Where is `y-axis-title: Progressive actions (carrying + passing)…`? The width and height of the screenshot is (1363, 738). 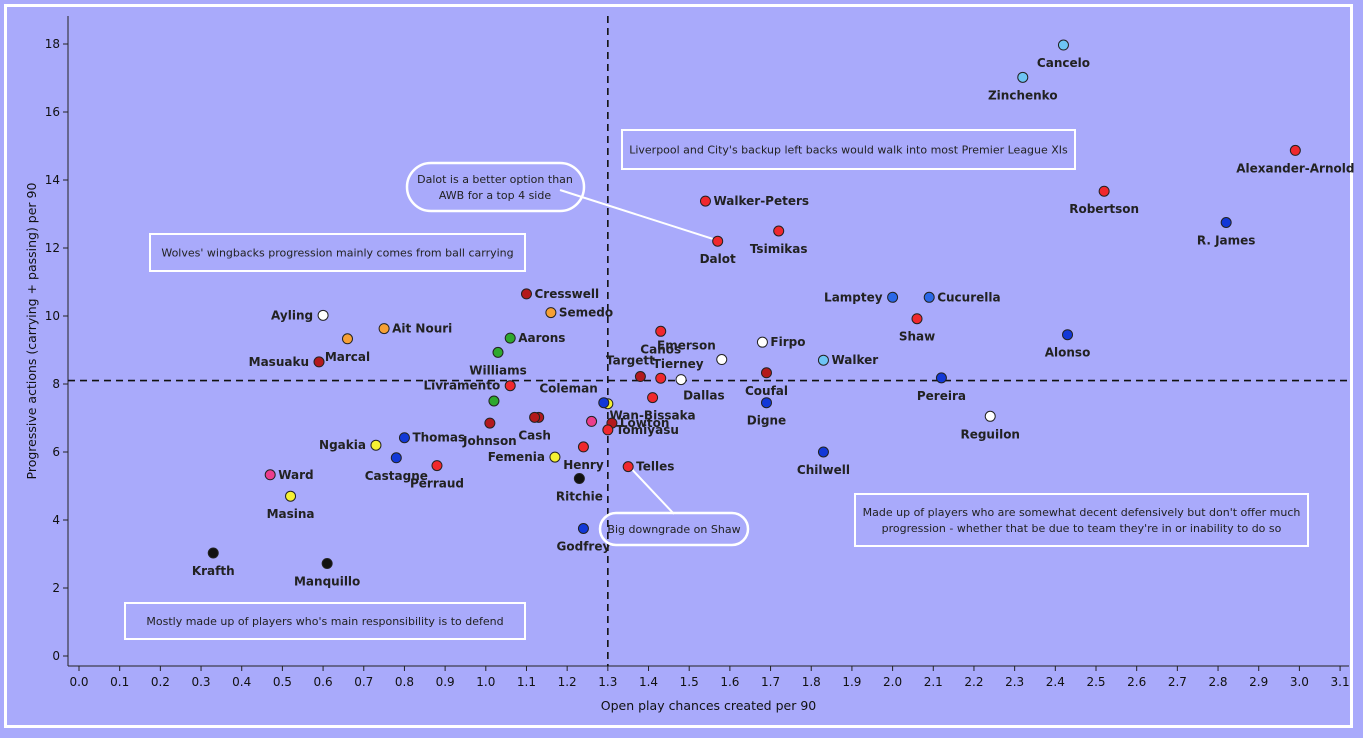 y-axis-title: Progressive actions (carrying + passing)… is located at coordinates (31, 331).